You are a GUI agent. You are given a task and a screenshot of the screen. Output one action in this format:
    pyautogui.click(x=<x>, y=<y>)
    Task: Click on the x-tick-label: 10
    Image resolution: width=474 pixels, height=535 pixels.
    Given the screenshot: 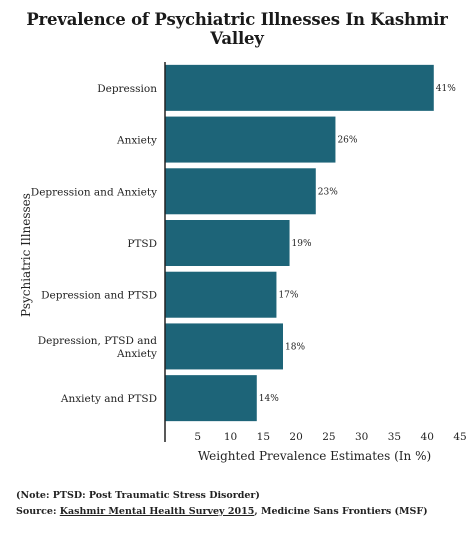 What is the action you would take?
    pyautogui.click(x=230, y=437)
    